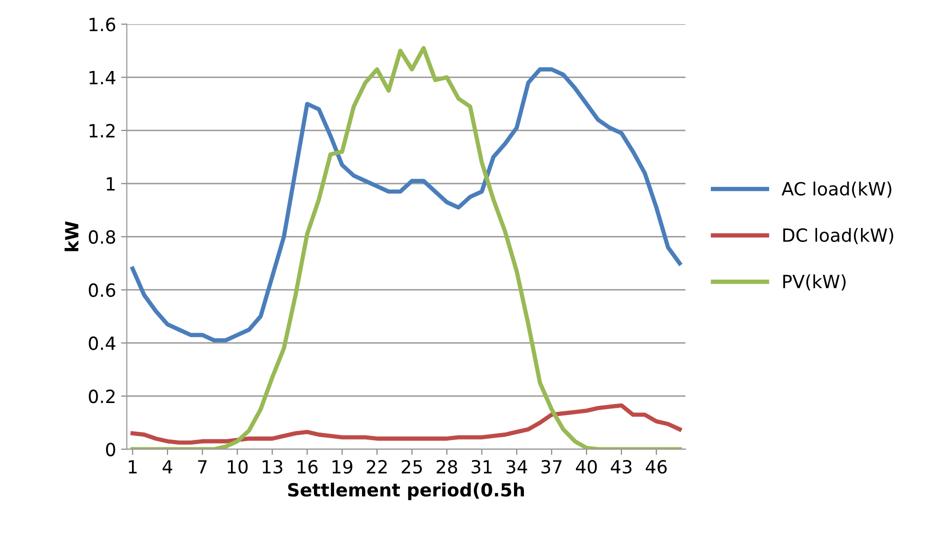  What do you see at coordinates (376, 467) in the screenshot?
I see `x-tick-label: 22` at bounding box center [376, 467].